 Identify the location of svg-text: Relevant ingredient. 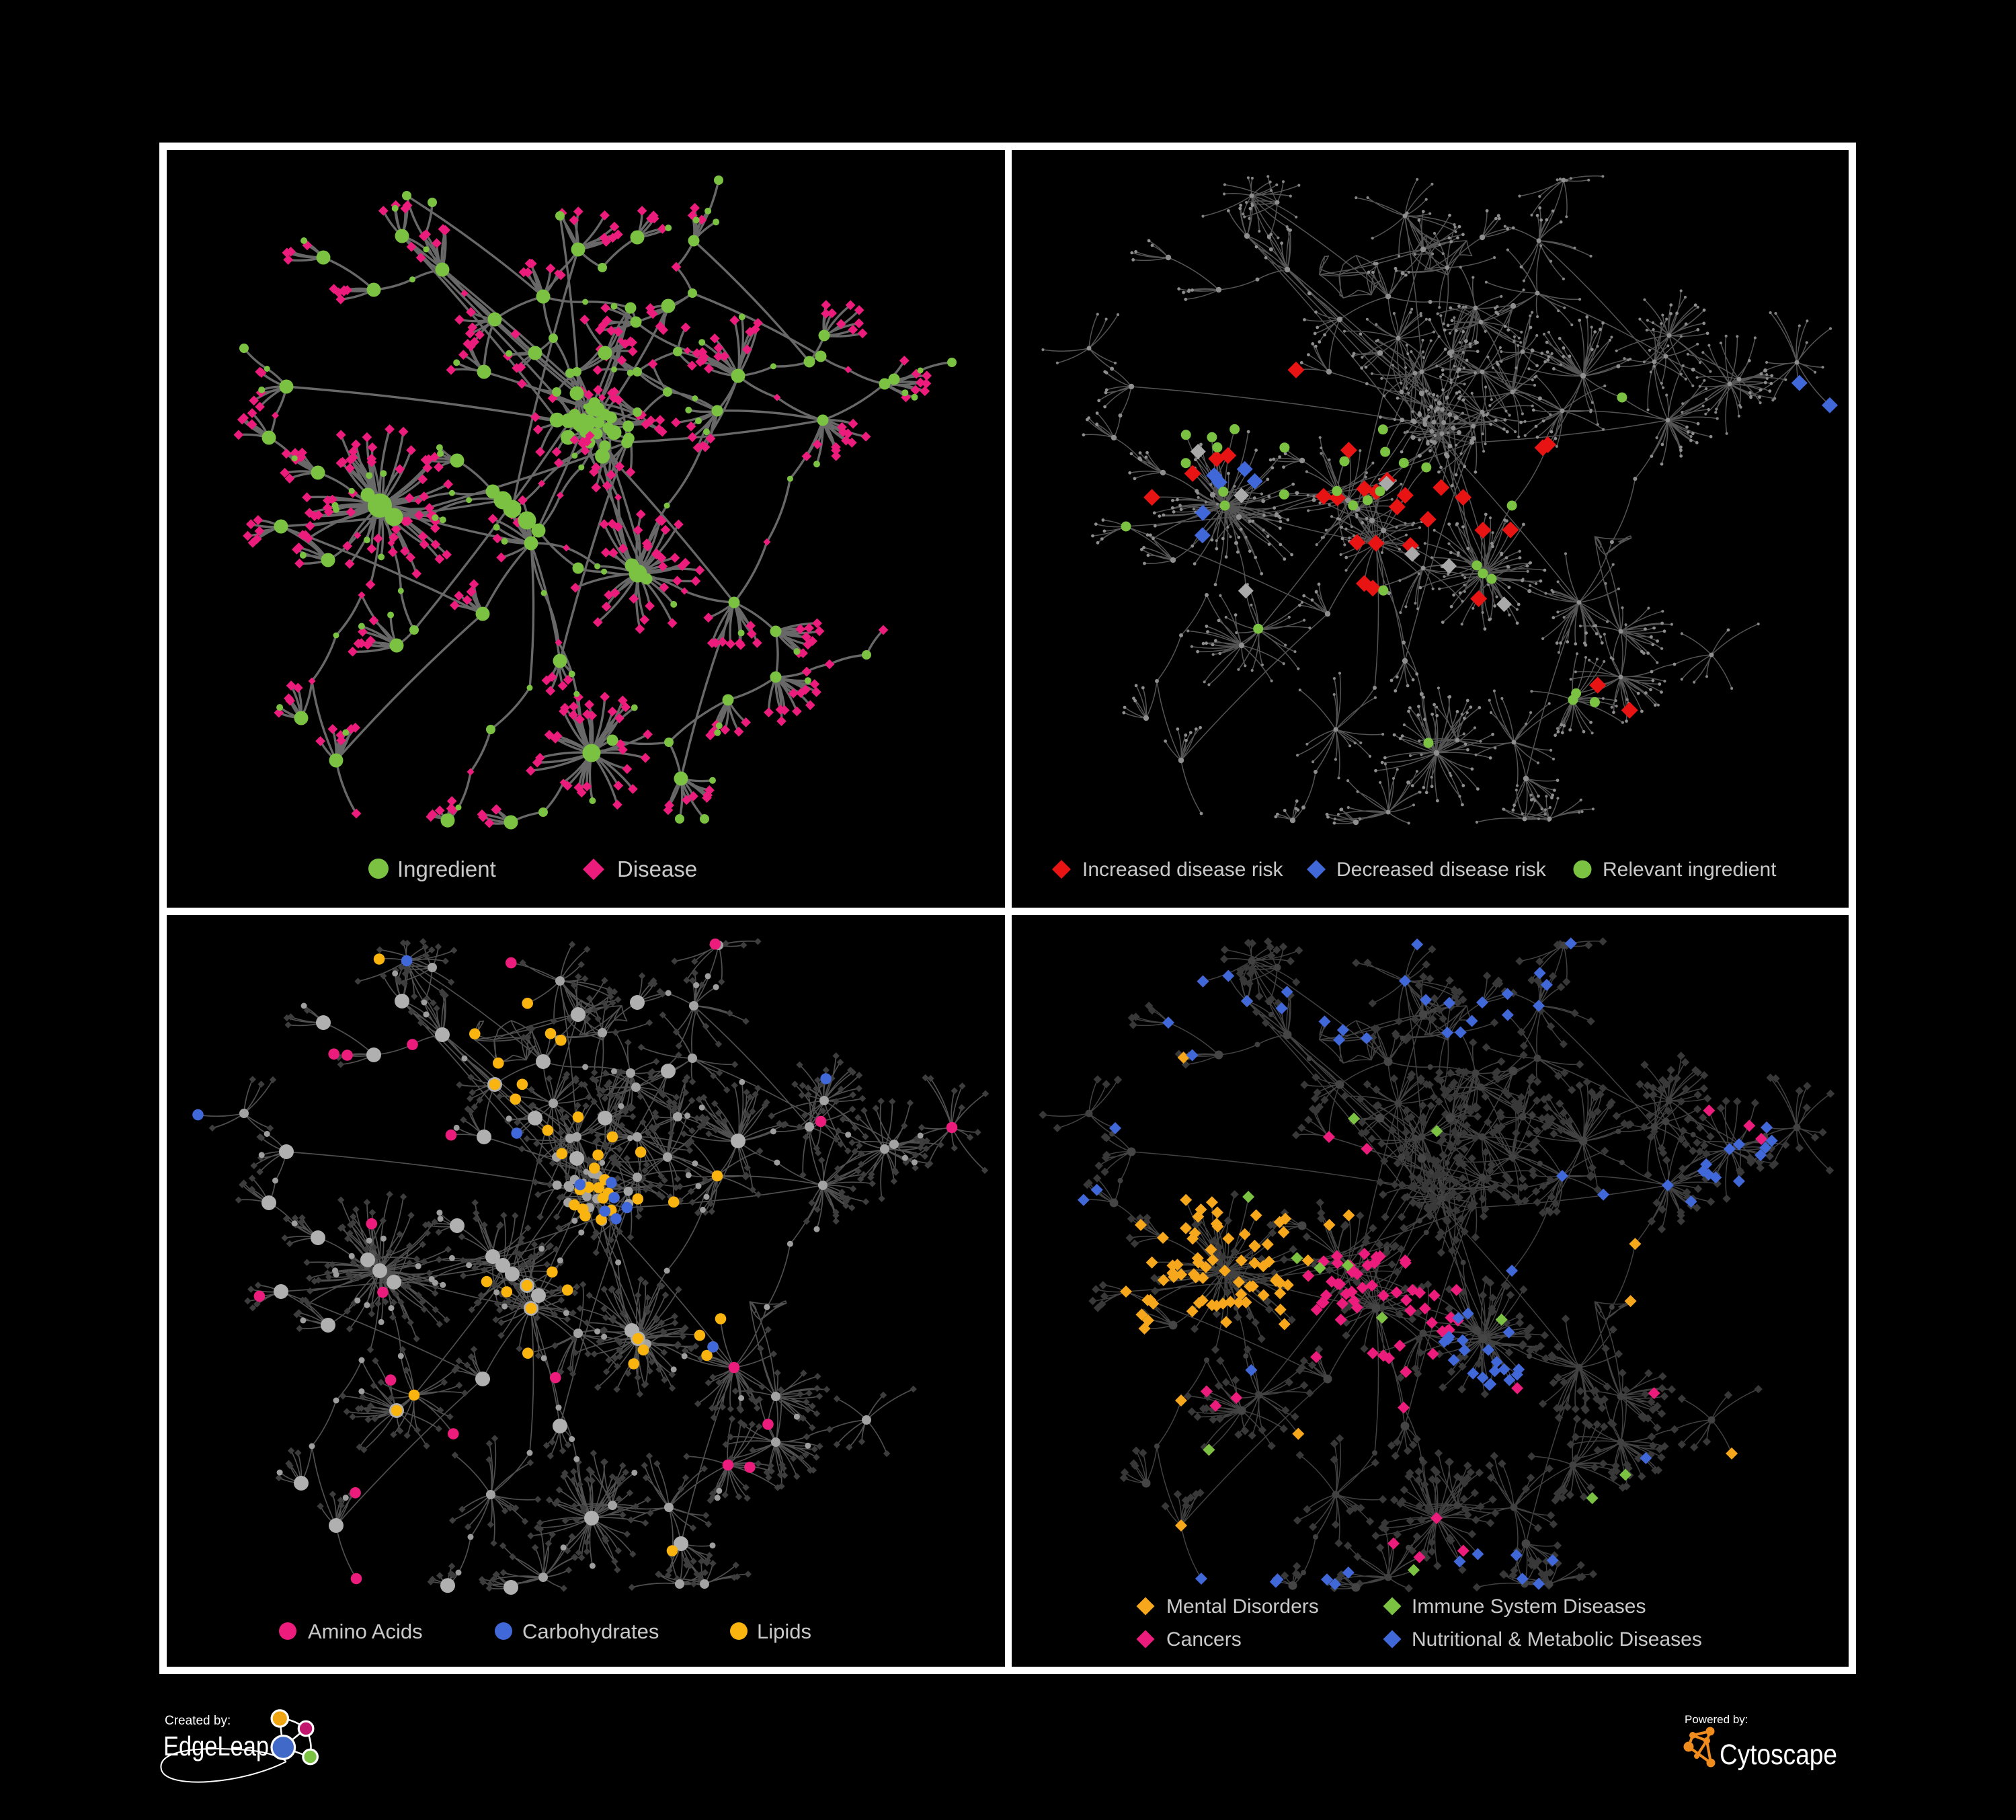
(1690, 870).